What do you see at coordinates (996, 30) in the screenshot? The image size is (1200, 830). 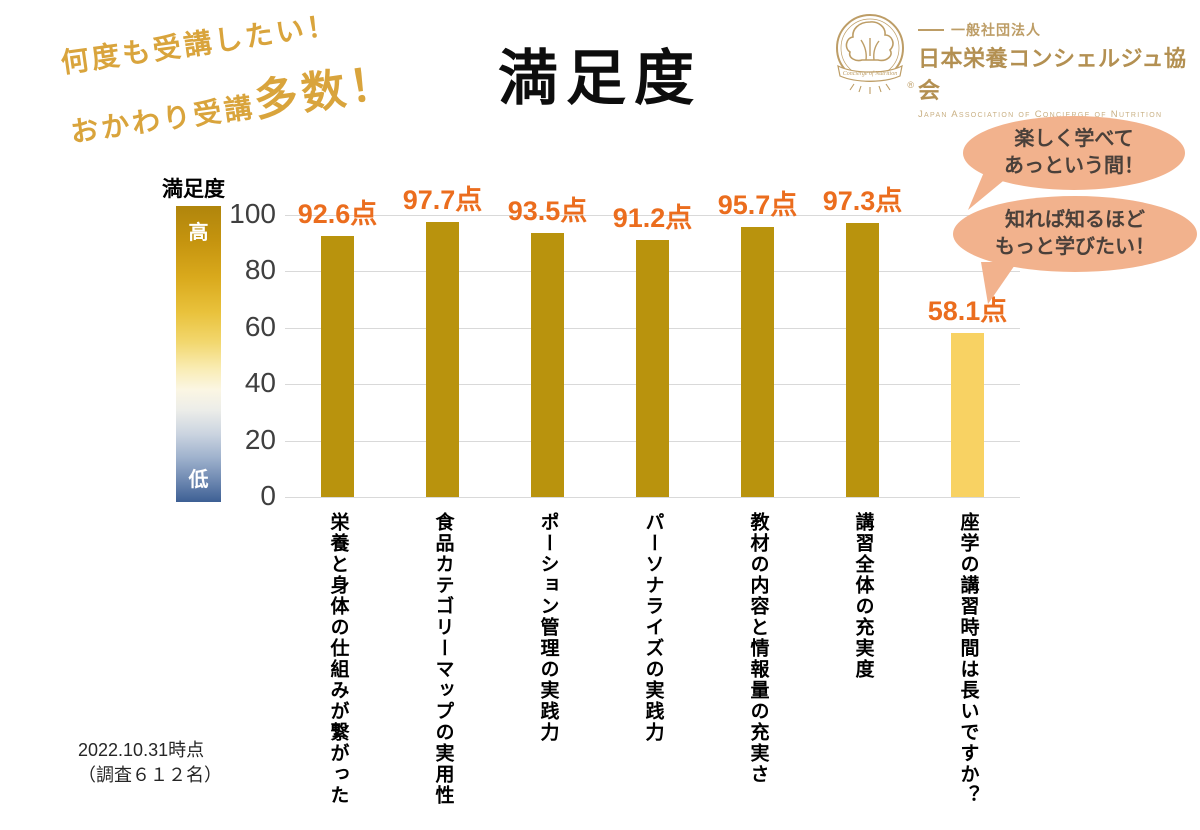 I see `logo-org-type: 一般社団法人` at bounding box center [996, 30].